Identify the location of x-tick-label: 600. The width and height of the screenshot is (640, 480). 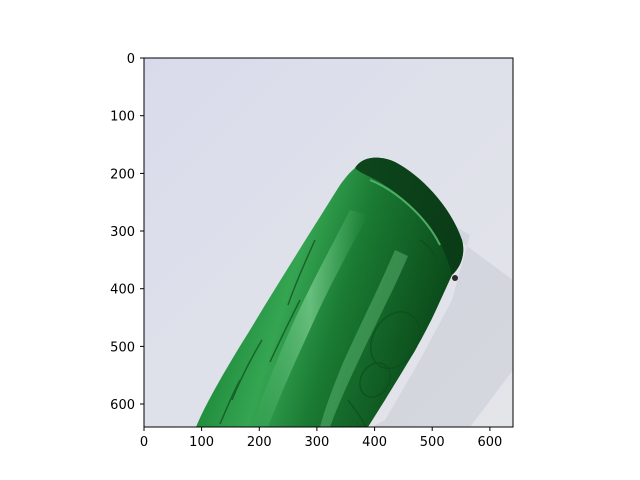
(489, 442).